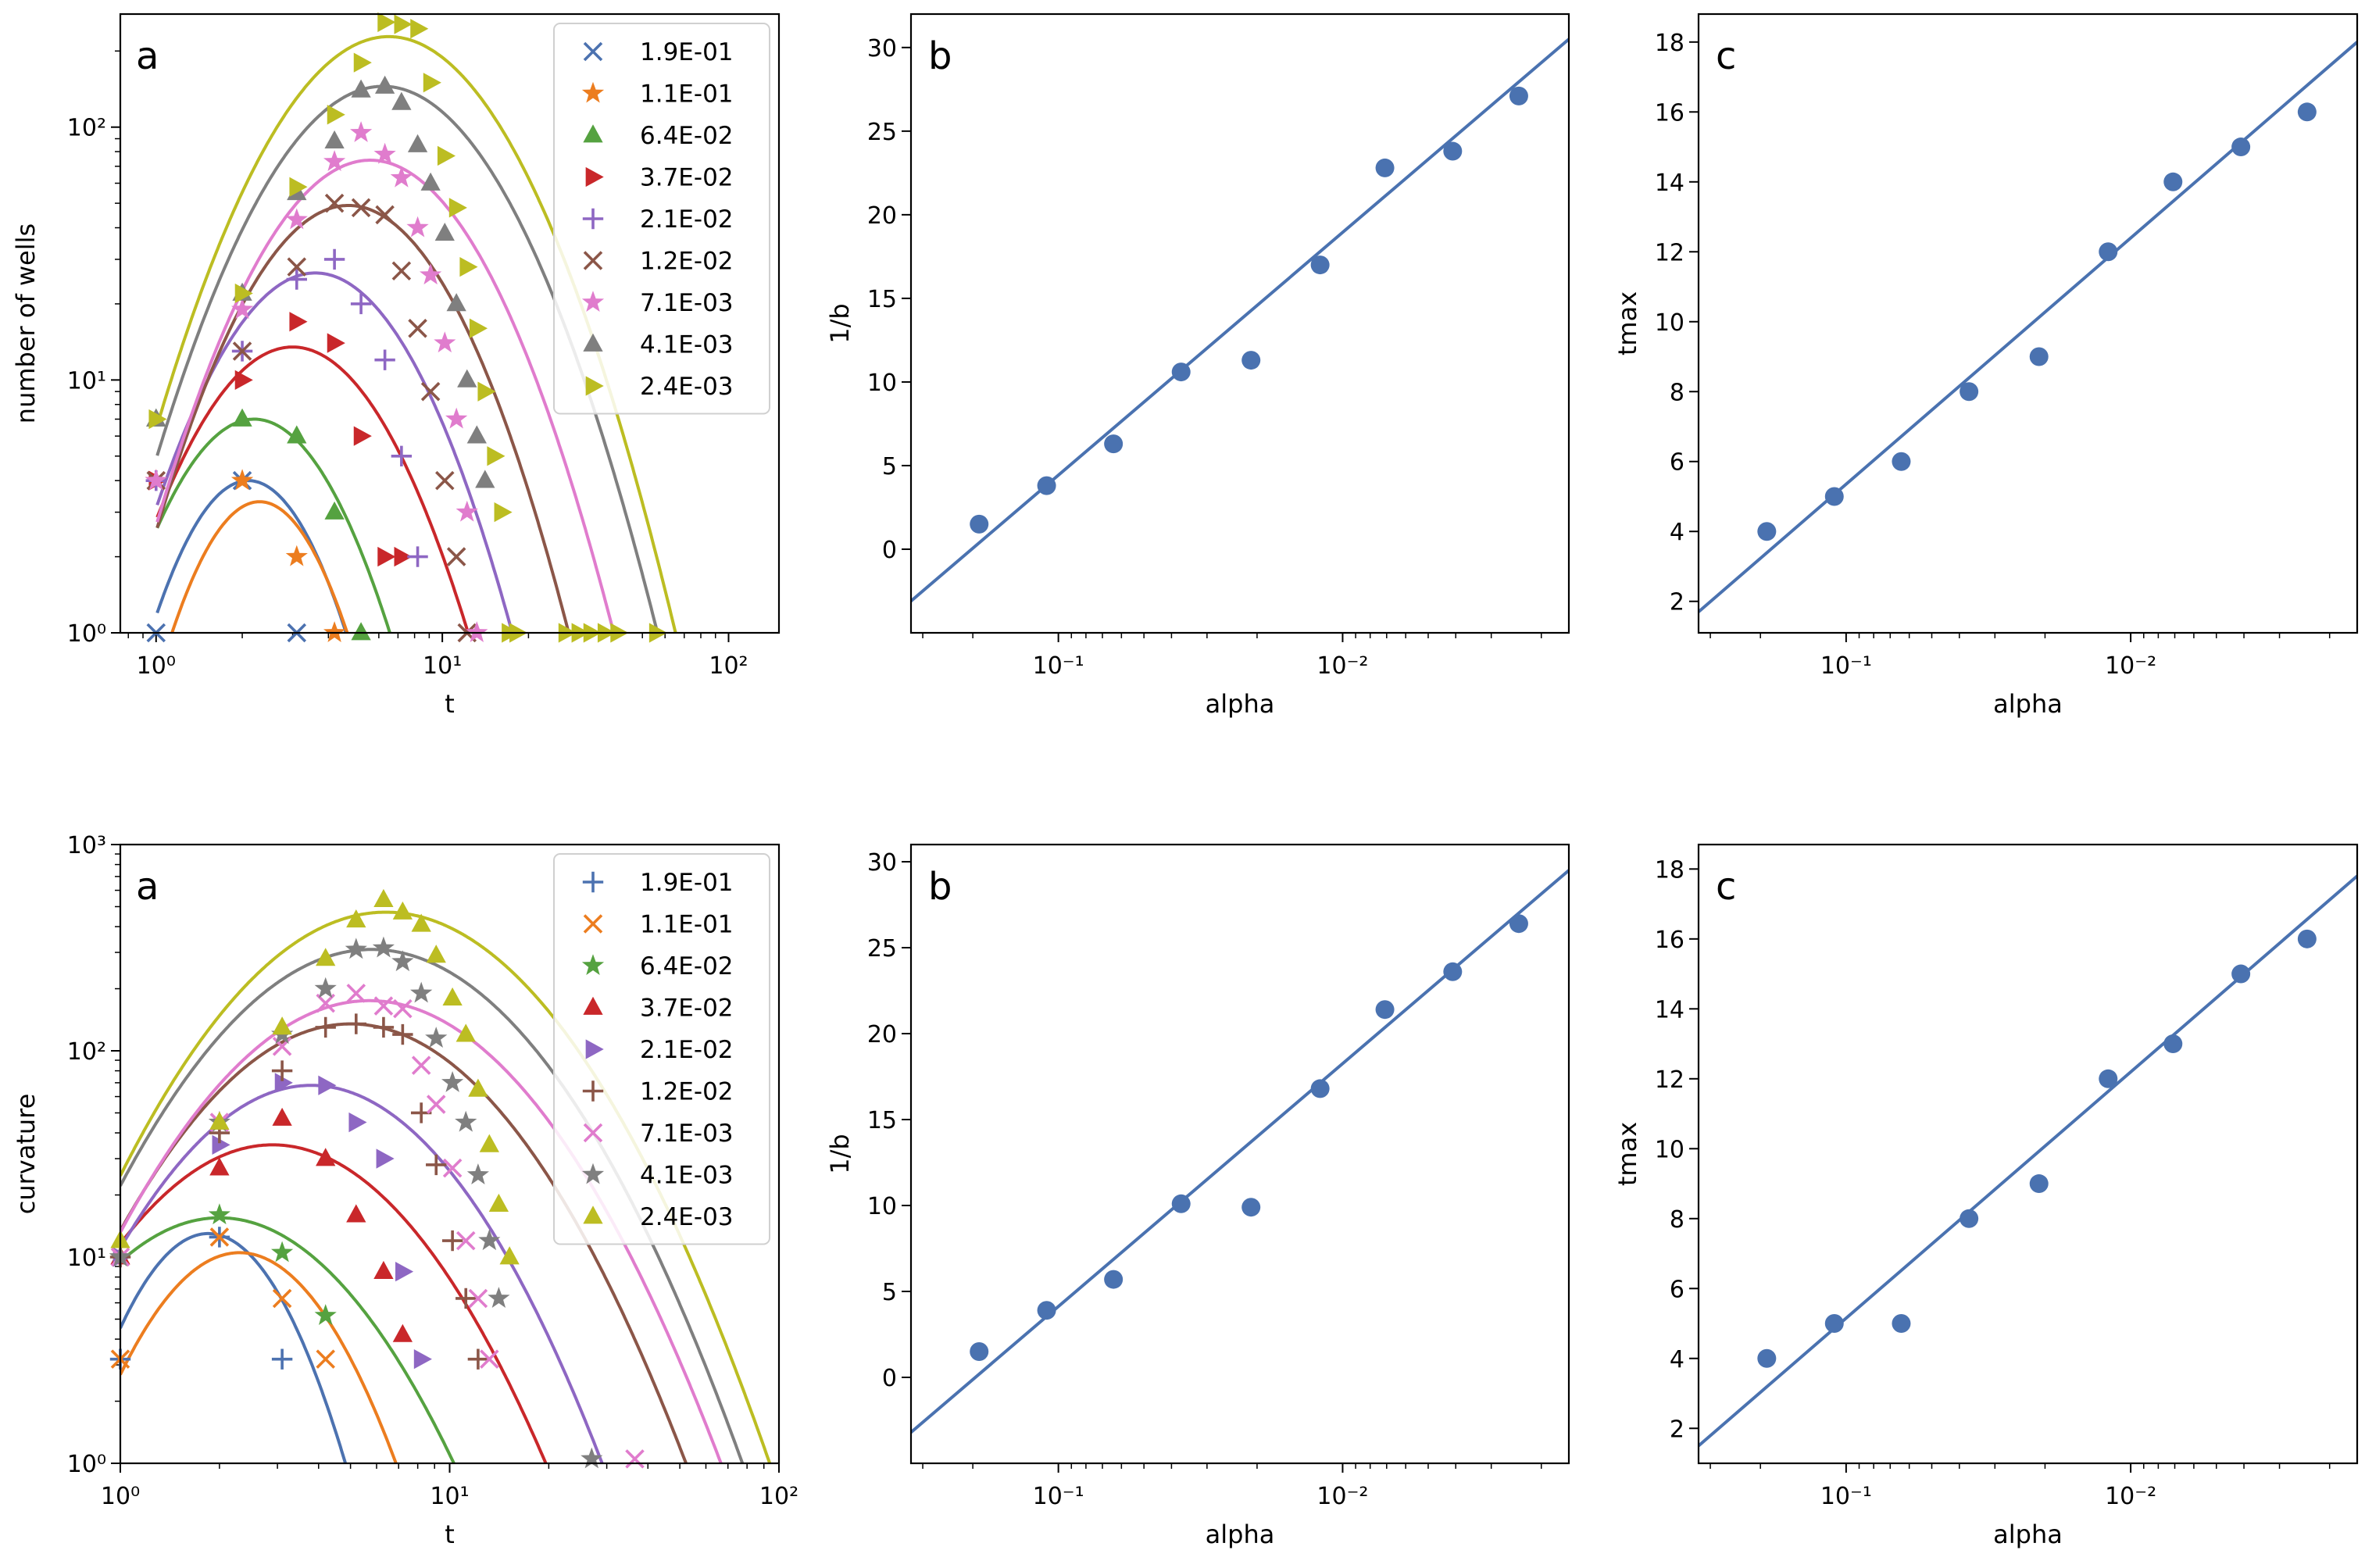 The width and height of the screenshot is (2365, 1568). What do you see at coordinates (889, 466) in the screenshot?
I see `y-tick-label: 5` at bounding box center [889, 466].